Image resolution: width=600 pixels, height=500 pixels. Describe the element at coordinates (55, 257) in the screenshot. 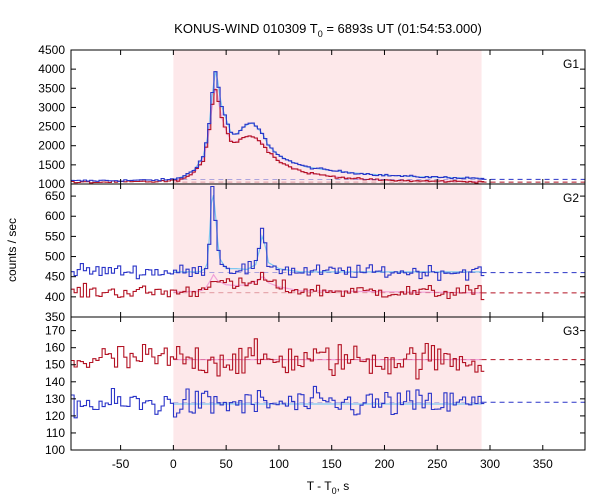

I see `y-tick-label: 500` at that location.